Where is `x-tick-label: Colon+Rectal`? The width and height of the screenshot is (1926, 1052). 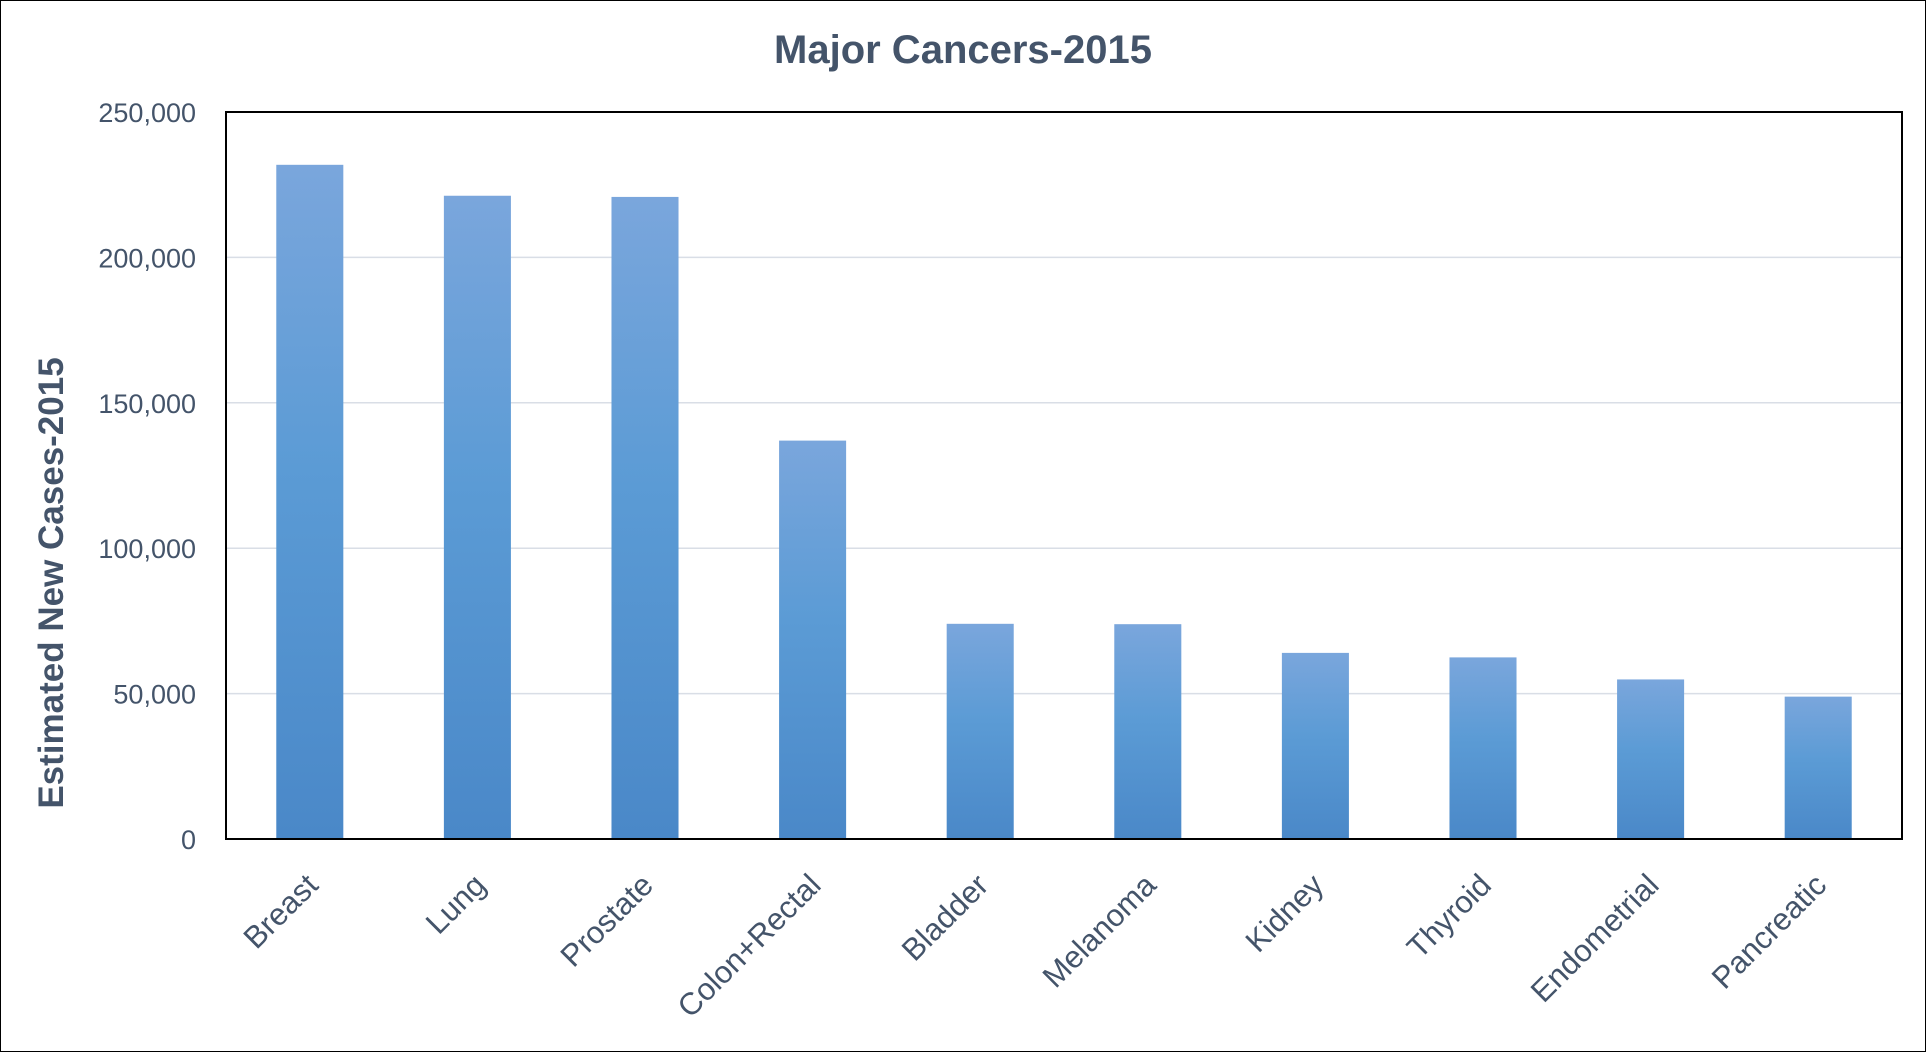
x-tick-label: Colon+Rectal is located at coordinates (749, 945).